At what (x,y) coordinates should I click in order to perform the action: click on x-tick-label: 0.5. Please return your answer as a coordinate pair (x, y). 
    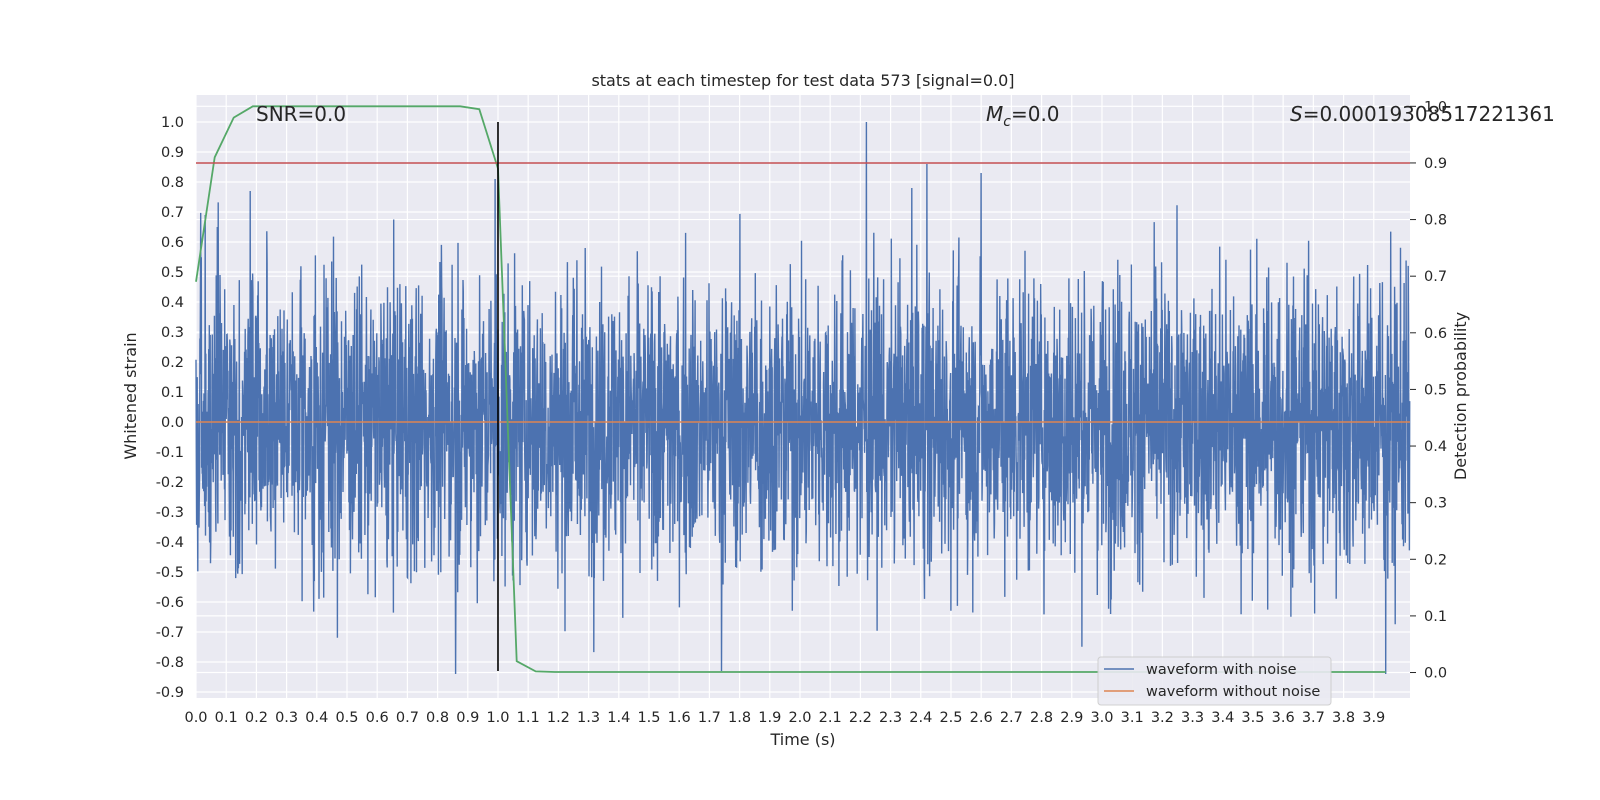
    Looking at the image, I should click on (346, 718).